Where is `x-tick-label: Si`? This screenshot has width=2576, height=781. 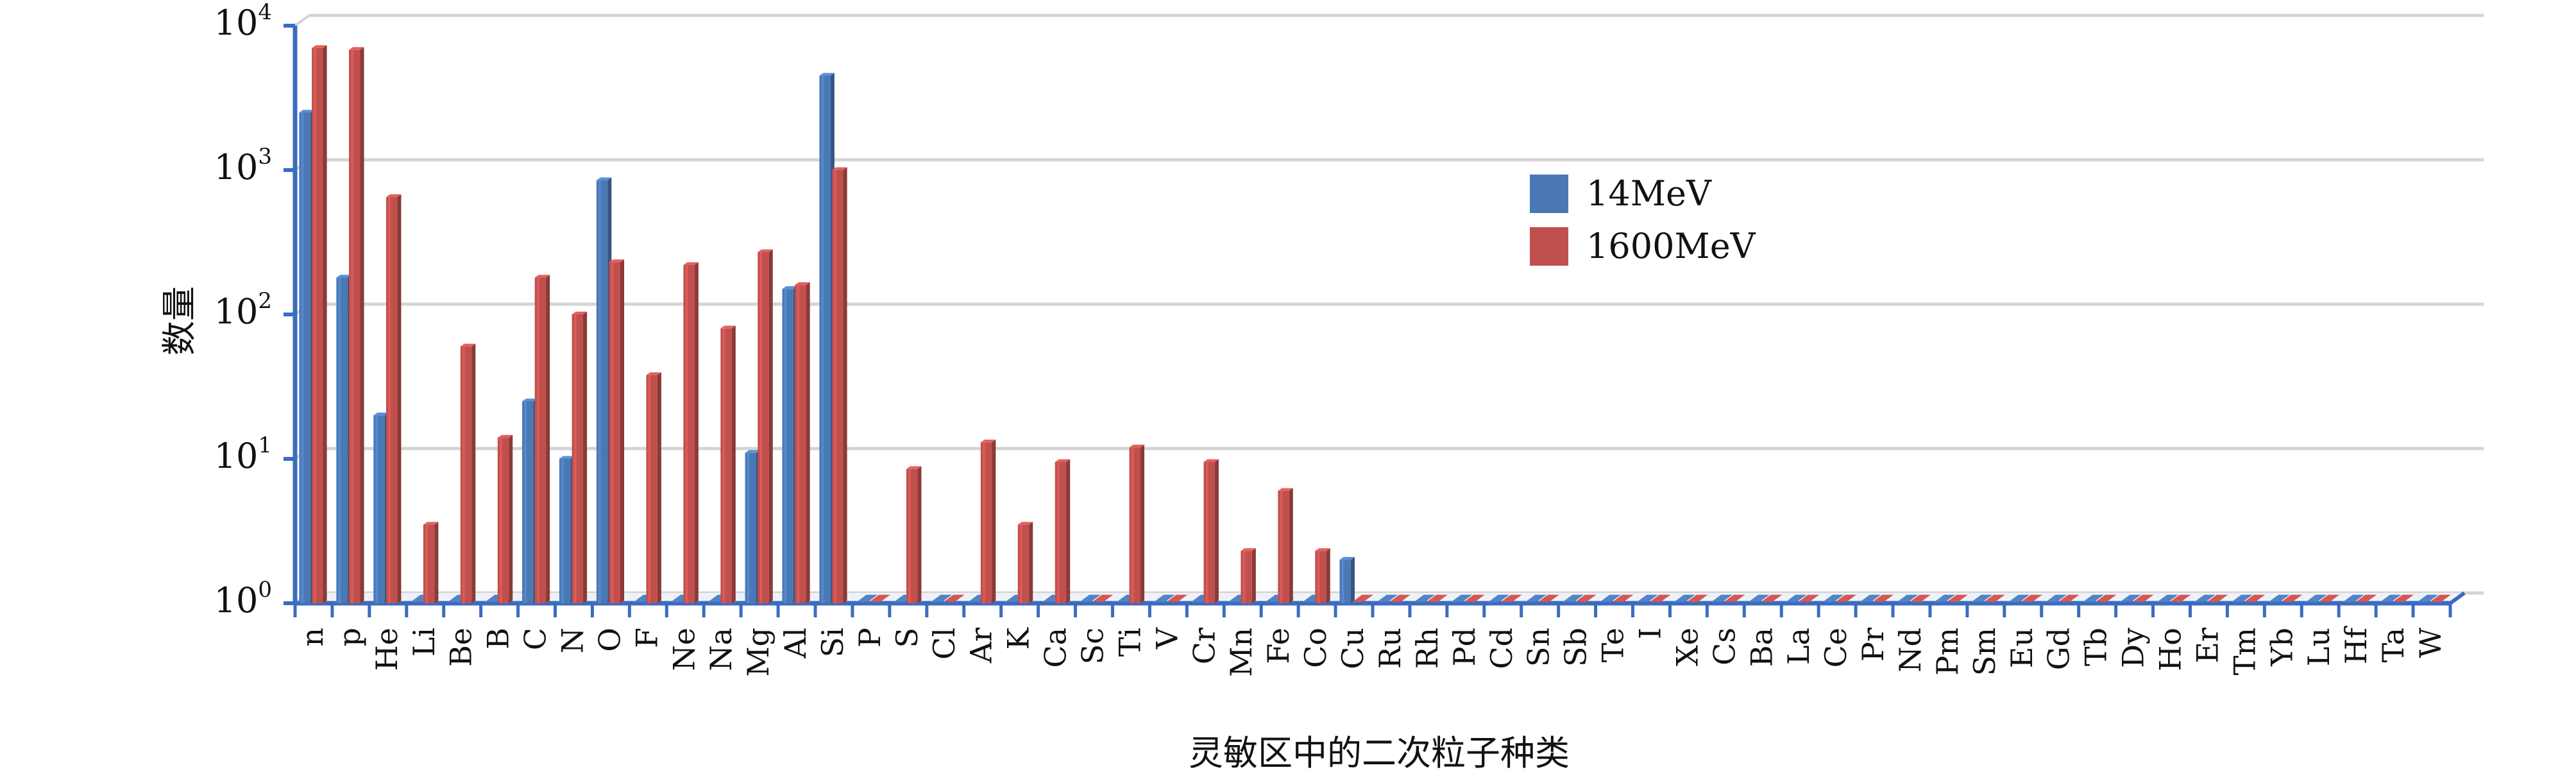 x-tick-label: Si is located at coordinates (832, 642).